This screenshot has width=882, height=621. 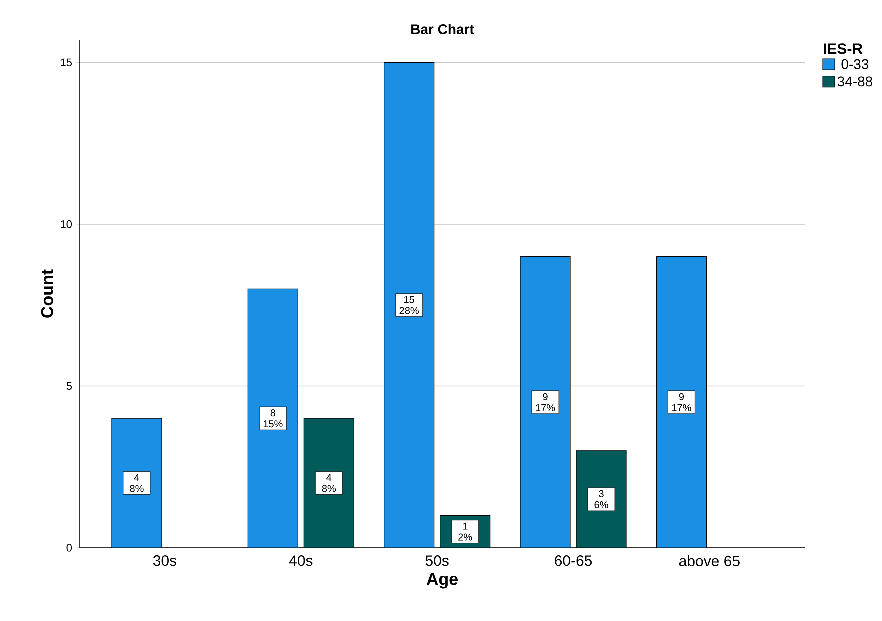 What do you see at coordinates (437, 561) in the screenshot?
I see `x-tick-label: 50s` at bounding box center [437, 561].